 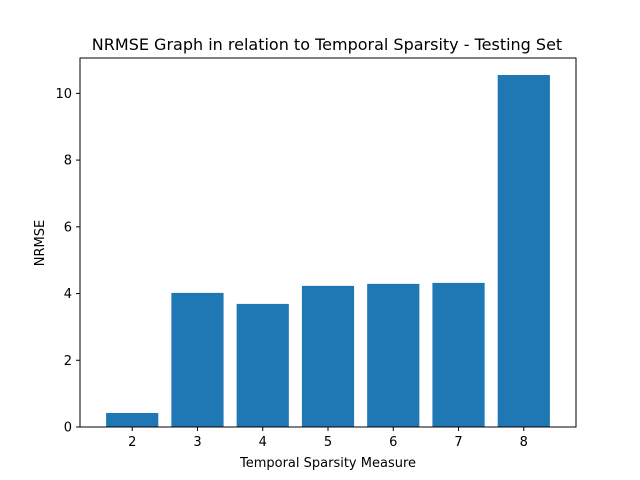 I want to click on x-ticks-group: 2 3 4 5 6 7 8, so click(x=328, y=438).